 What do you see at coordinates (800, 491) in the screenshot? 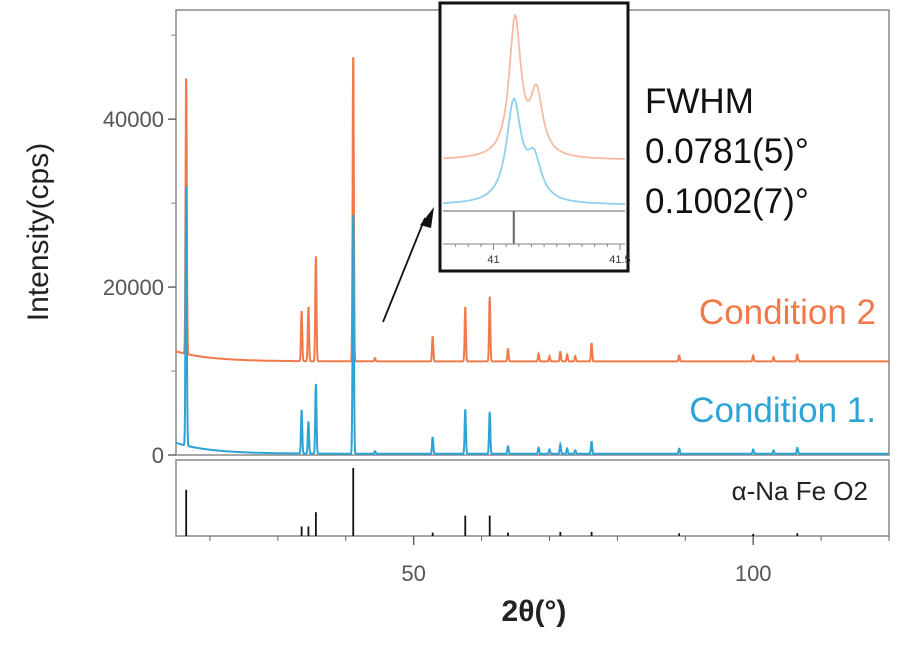
I see `reference-label: α-Na Fe O2` at bounding box center [800, 491].